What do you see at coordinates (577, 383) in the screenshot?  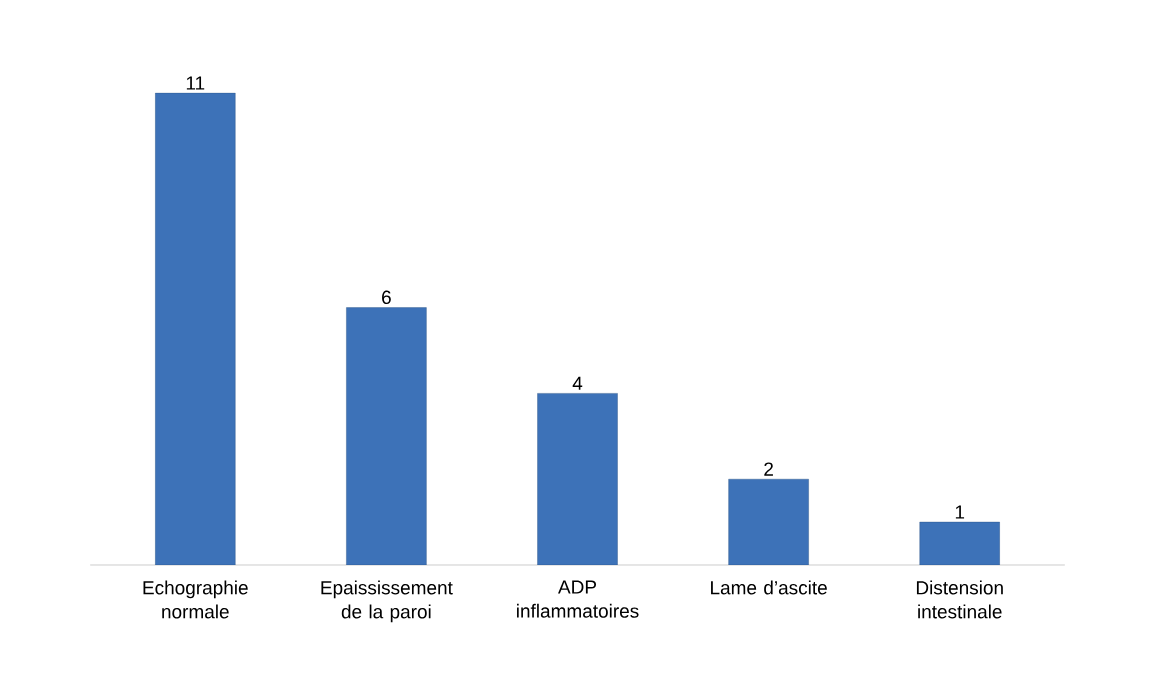 I see `data-label: 4` at bounding box center [577, 383].